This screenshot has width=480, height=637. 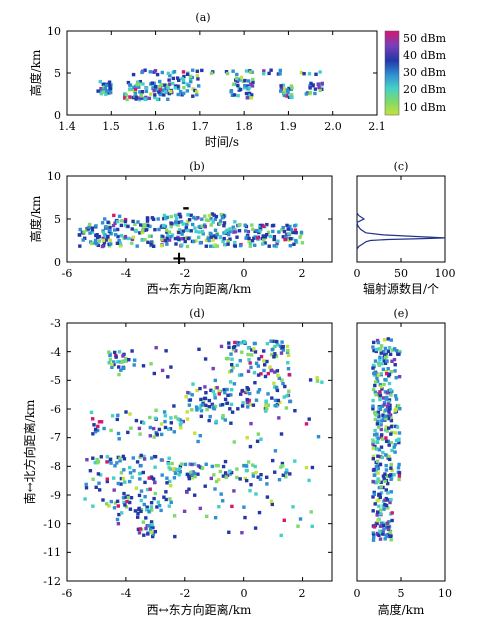 What do you see at coordinates (377, 126) in the screenshot?
I see `x-tick-label: 2.1` at bounding box center [377, 126].